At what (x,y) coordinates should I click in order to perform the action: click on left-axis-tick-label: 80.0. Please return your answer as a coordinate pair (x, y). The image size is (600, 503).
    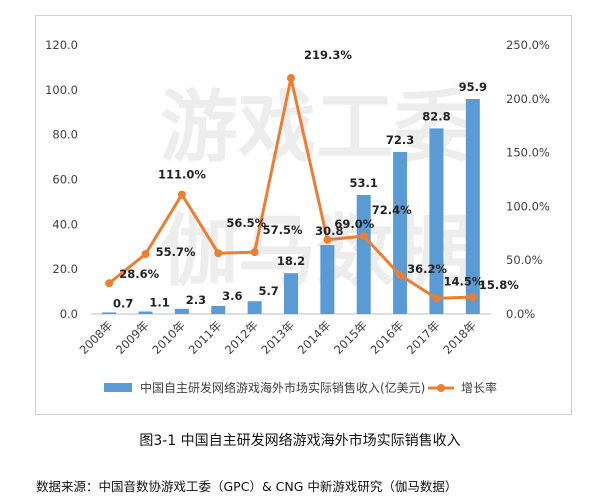
    Looking at the image, I should click on (65, 135).